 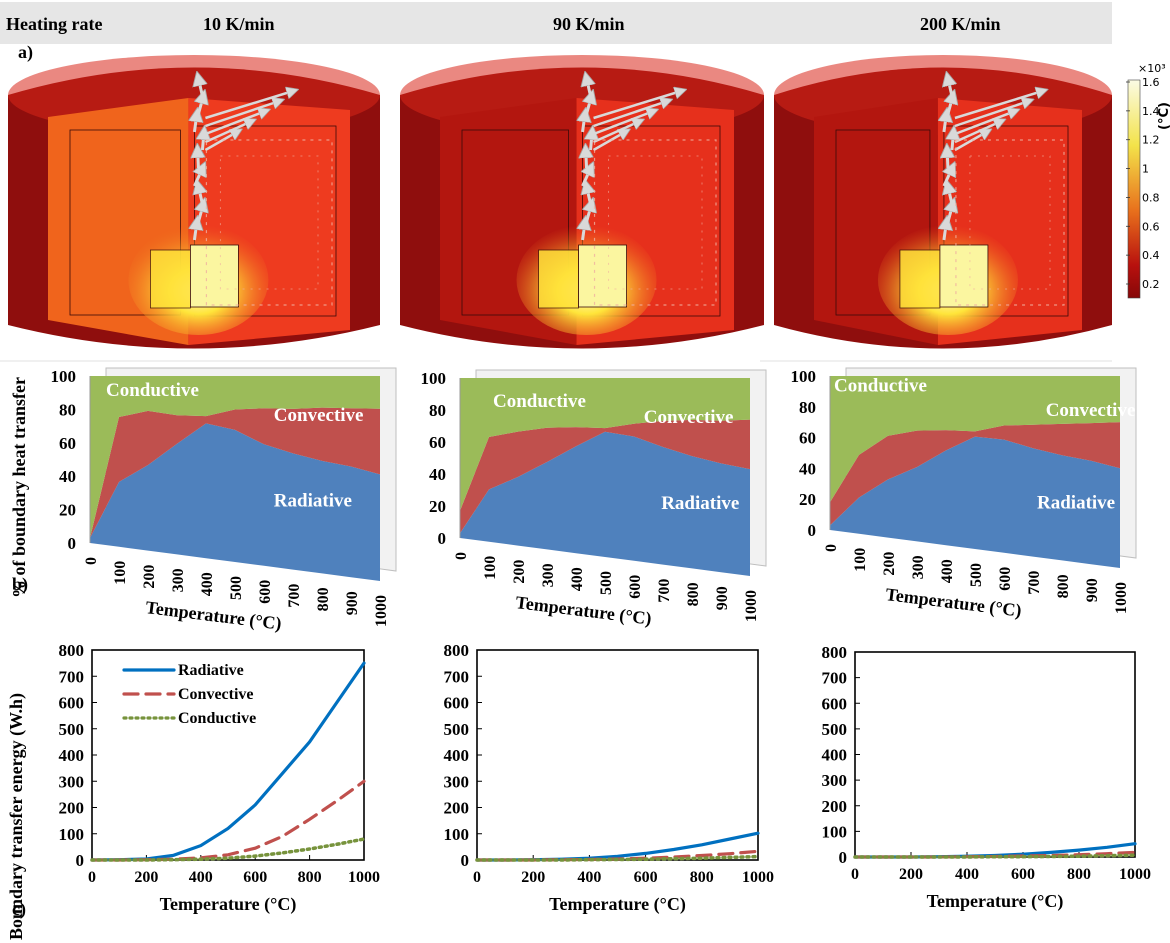 What do you see at coordinates (54, 24) in the screenshot?
I see `header-label: Heating rate` at bounding box center [54, 24].